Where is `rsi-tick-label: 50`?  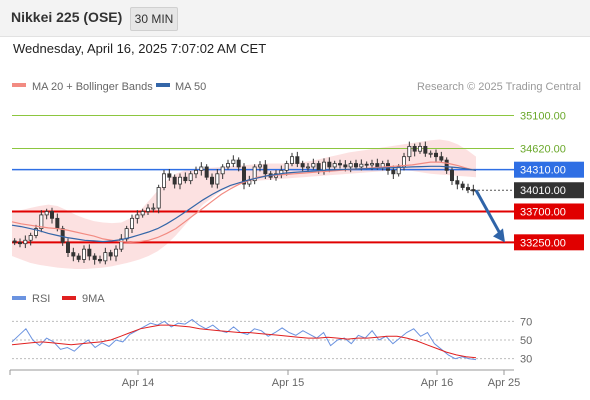 rsi-tick-label: 50 is located at coordinates (526, 341).